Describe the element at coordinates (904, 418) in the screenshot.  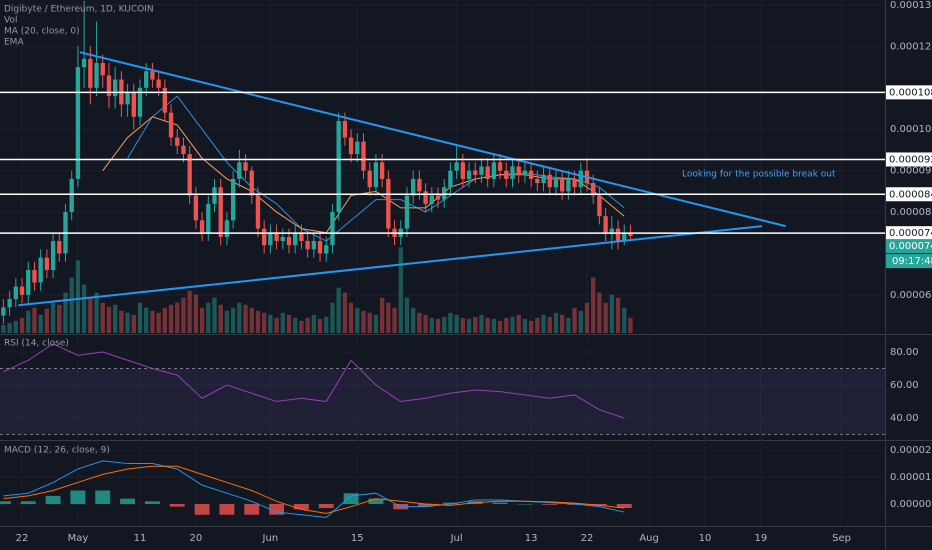
I see `y-tick-label: 40.00` at that location.